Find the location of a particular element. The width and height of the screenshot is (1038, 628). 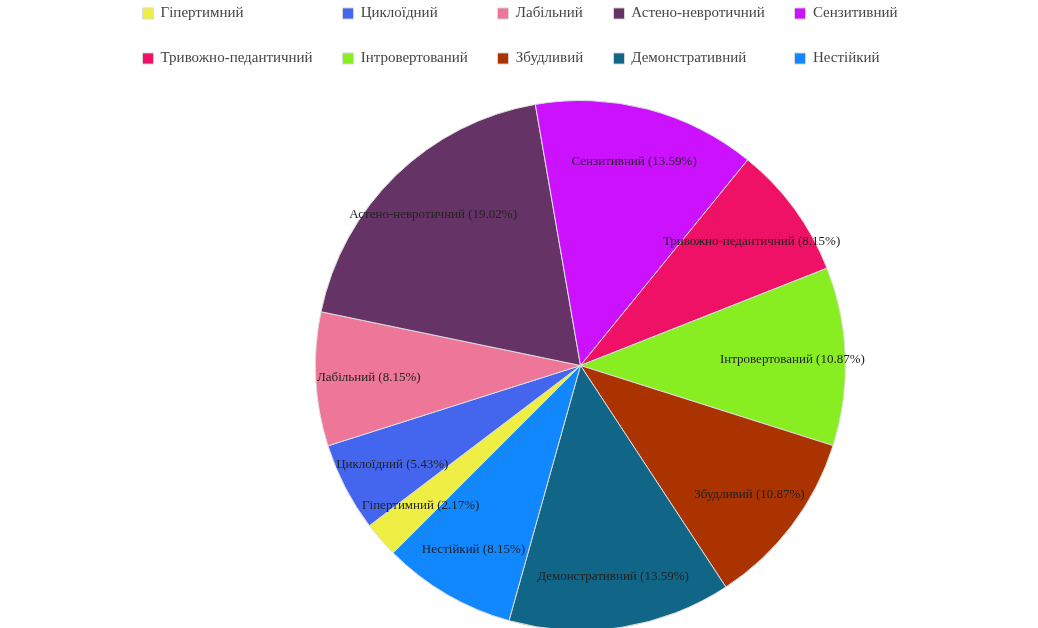

legend-label: Нестійкий is located at coordinates (846, 57).